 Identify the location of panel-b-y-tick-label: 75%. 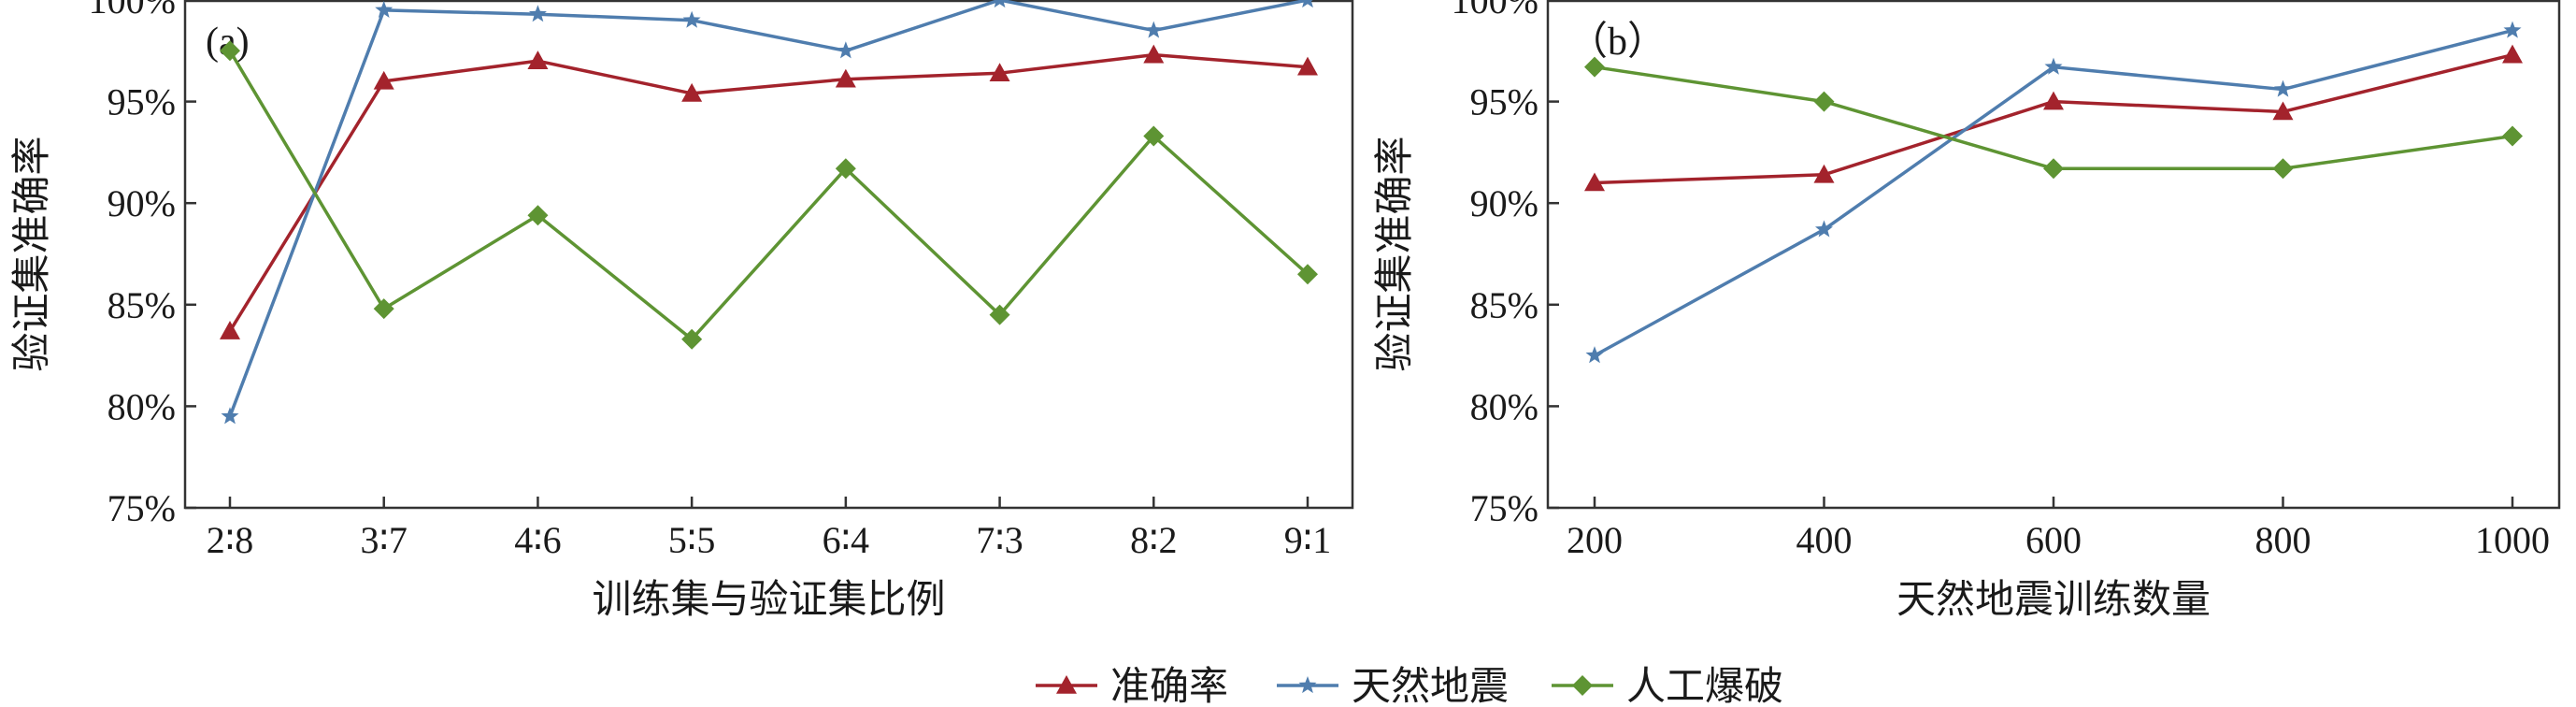
(1504, 508).